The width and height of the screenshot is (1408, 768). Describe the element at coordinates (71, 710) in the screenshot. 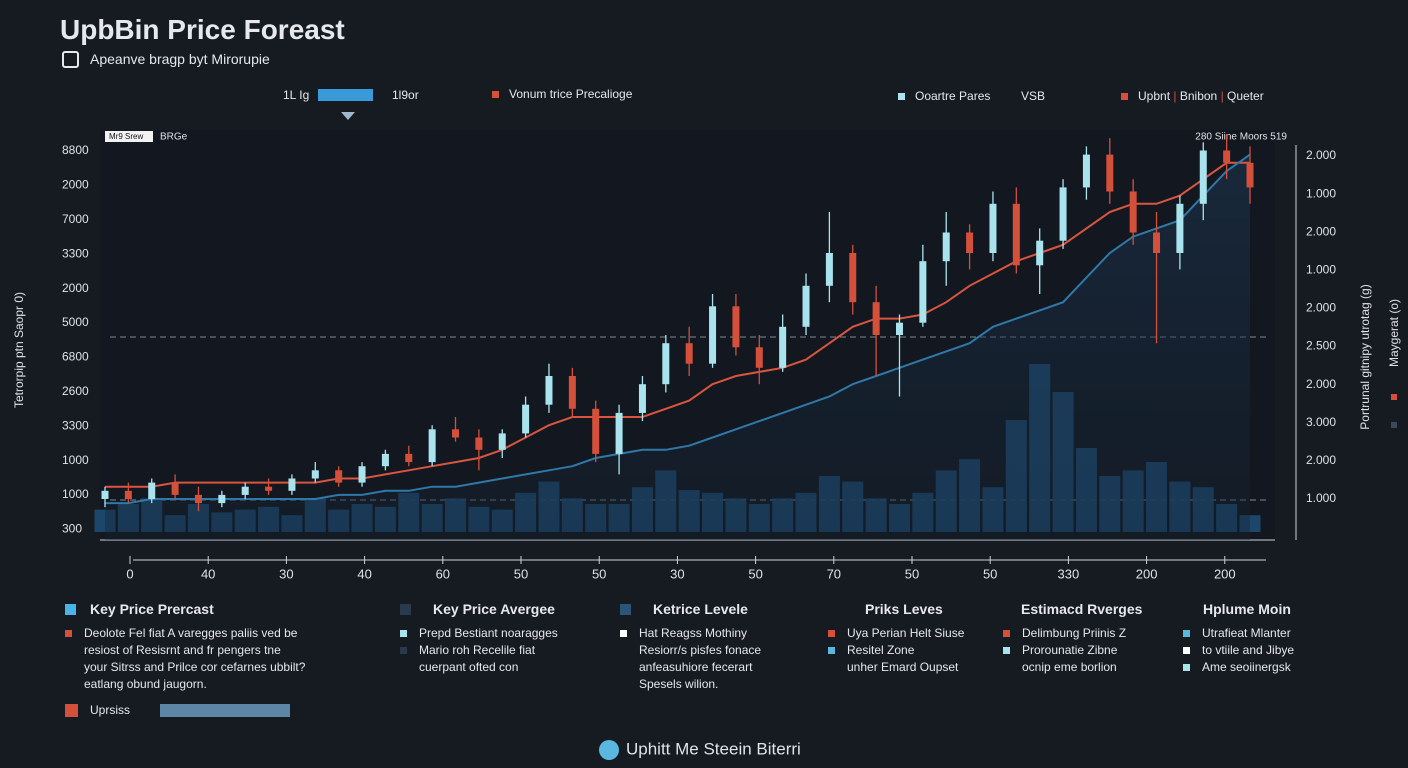

I see `button-icon` at that location.